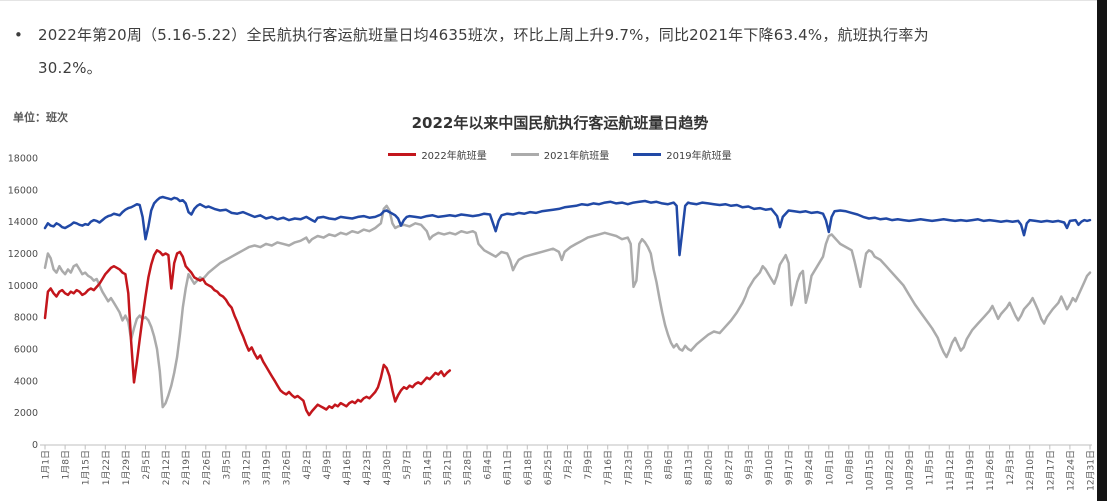 This screenshot has width=1107, height=501. I want to click on y-tick-label: 0, so click(35, 445).